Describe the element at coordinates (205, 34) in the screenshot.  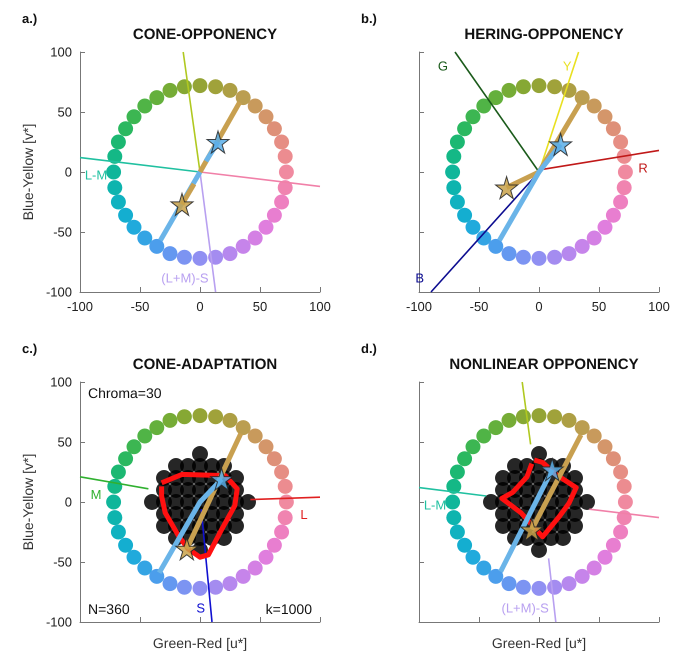
I see `chart-title: CONE-OPPONENCY` at that location.